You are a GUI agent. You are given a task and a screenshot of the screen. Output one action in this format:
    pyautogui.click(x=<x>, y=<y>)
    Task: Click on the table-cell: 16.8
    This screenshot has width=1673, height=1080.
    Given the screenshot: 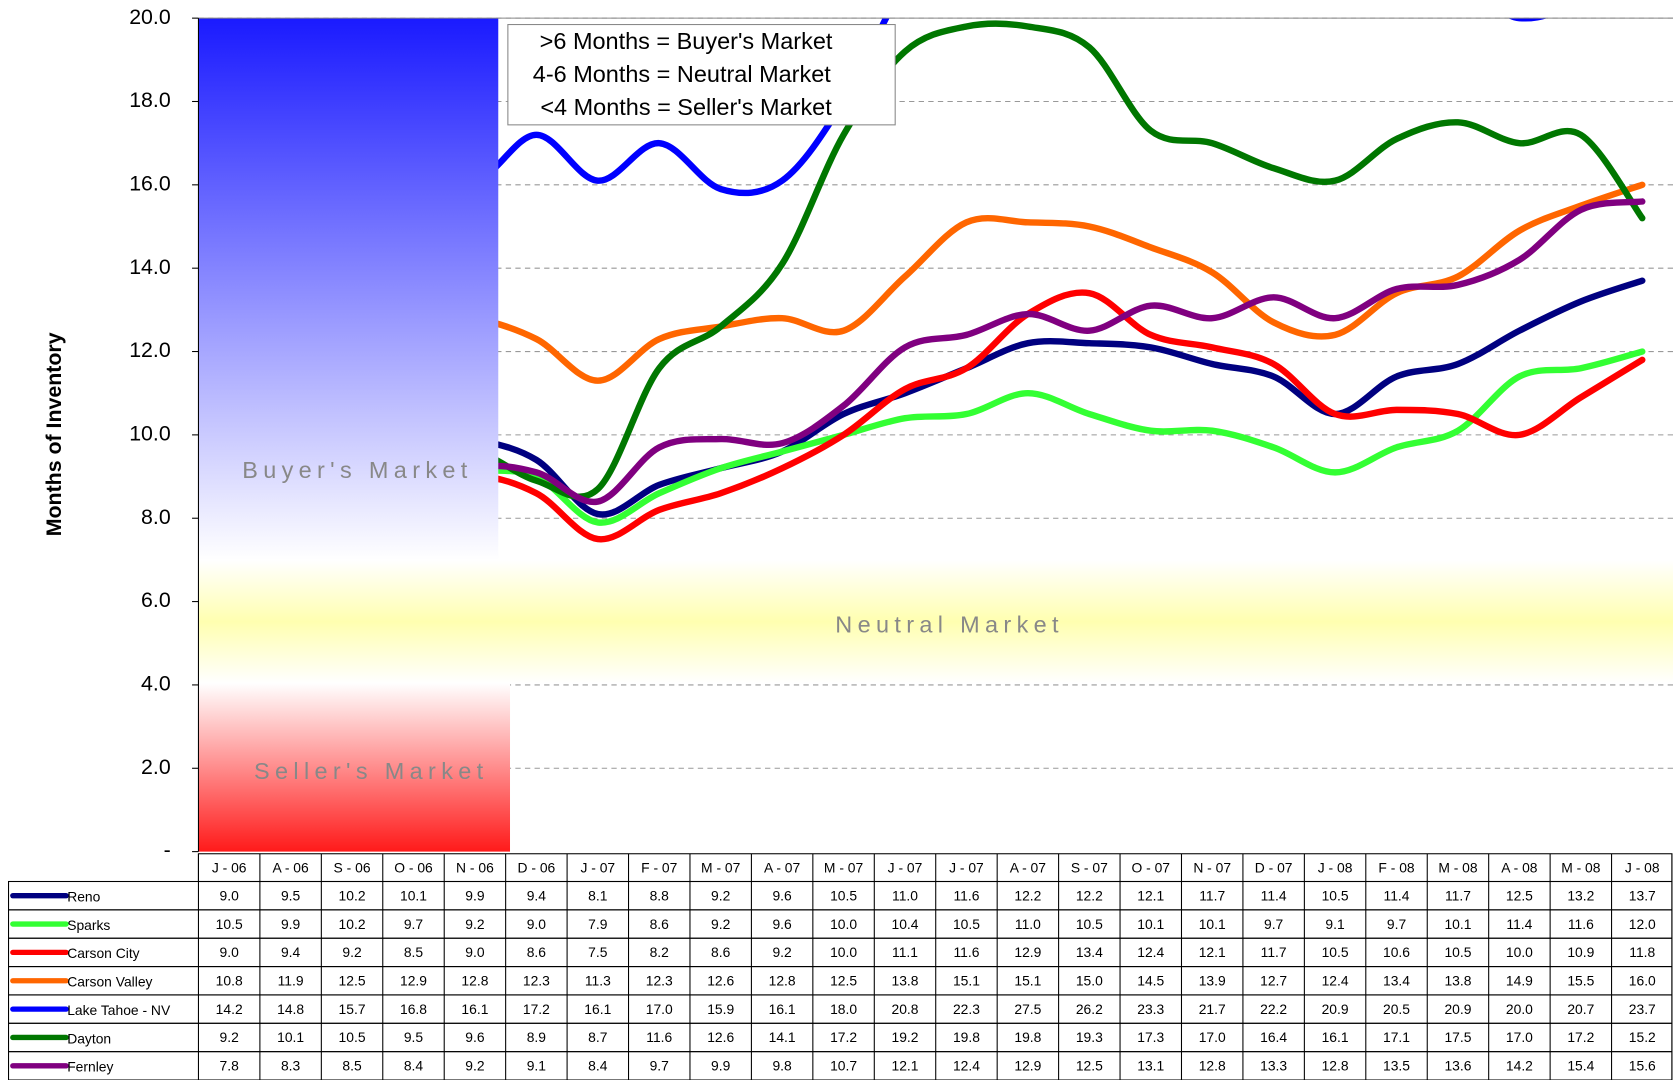 What is the action you would take?
    pyautogui.click(x=413, y=1009)
    